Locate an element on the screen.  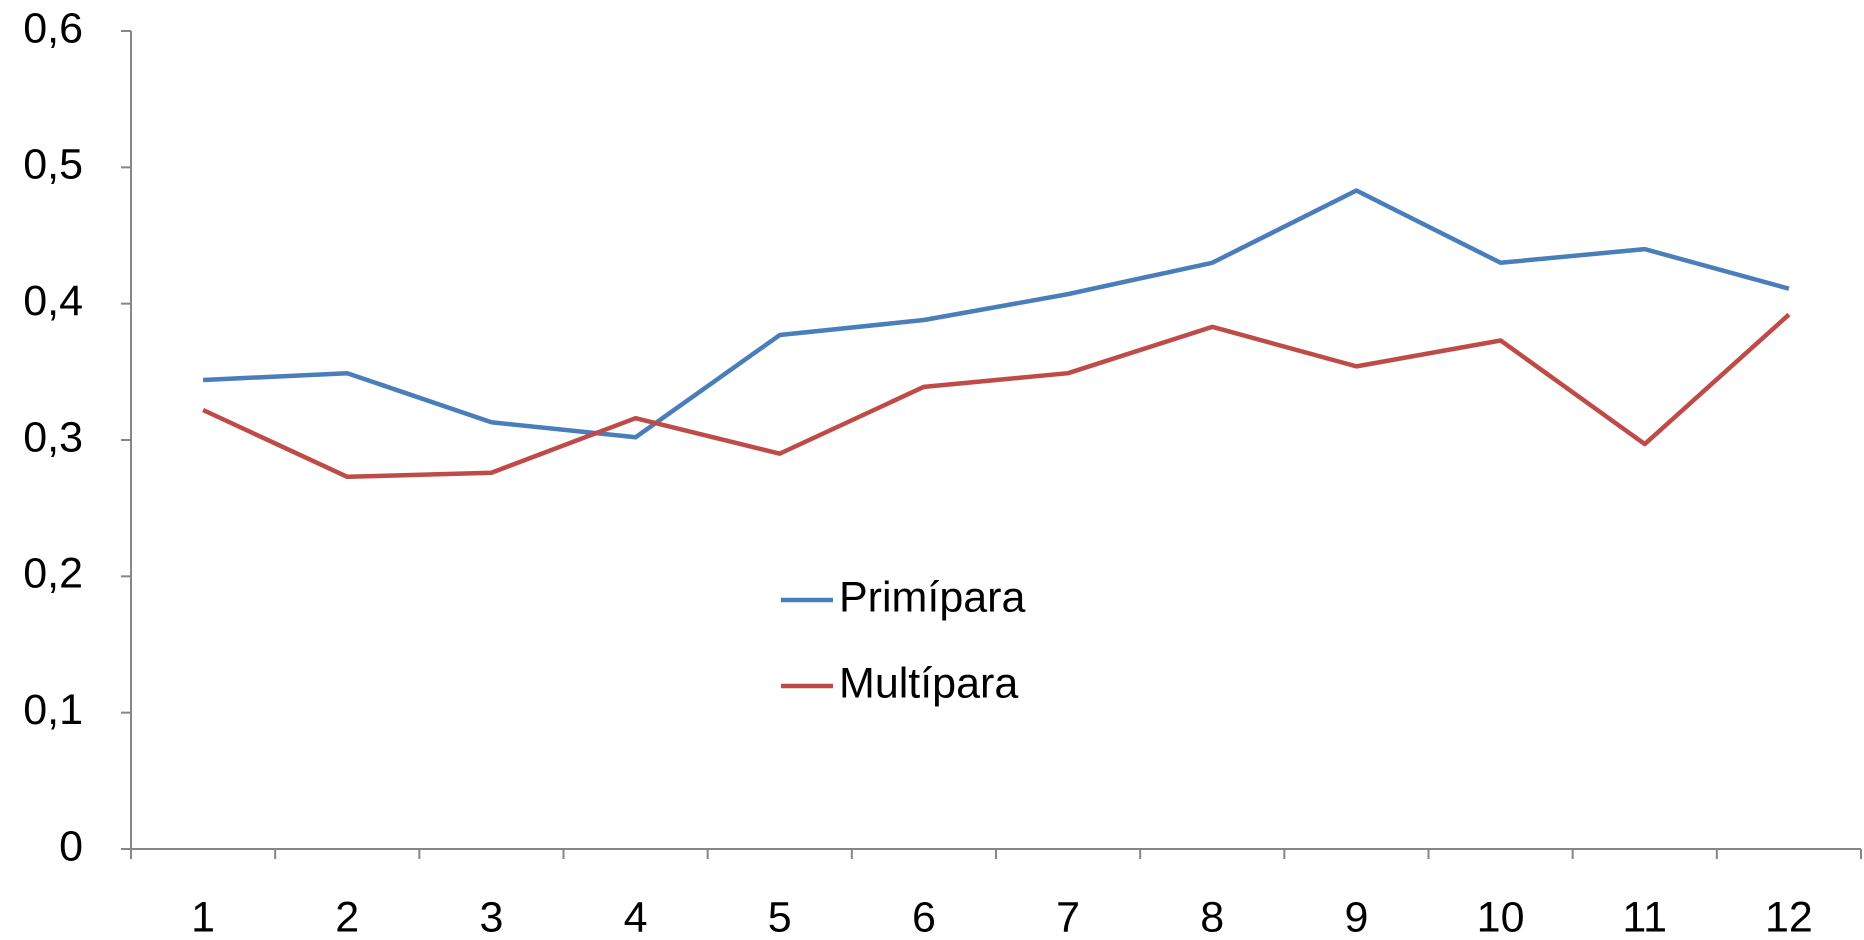
legend-label: Multípara is located at coordinates (928, 683).